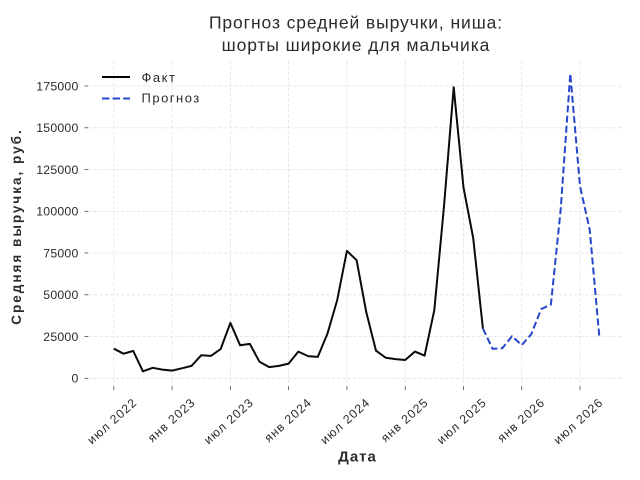 The height and width of the screenshot is (480, 640). I want to click on svg-text: 125000, so click(57, 170).